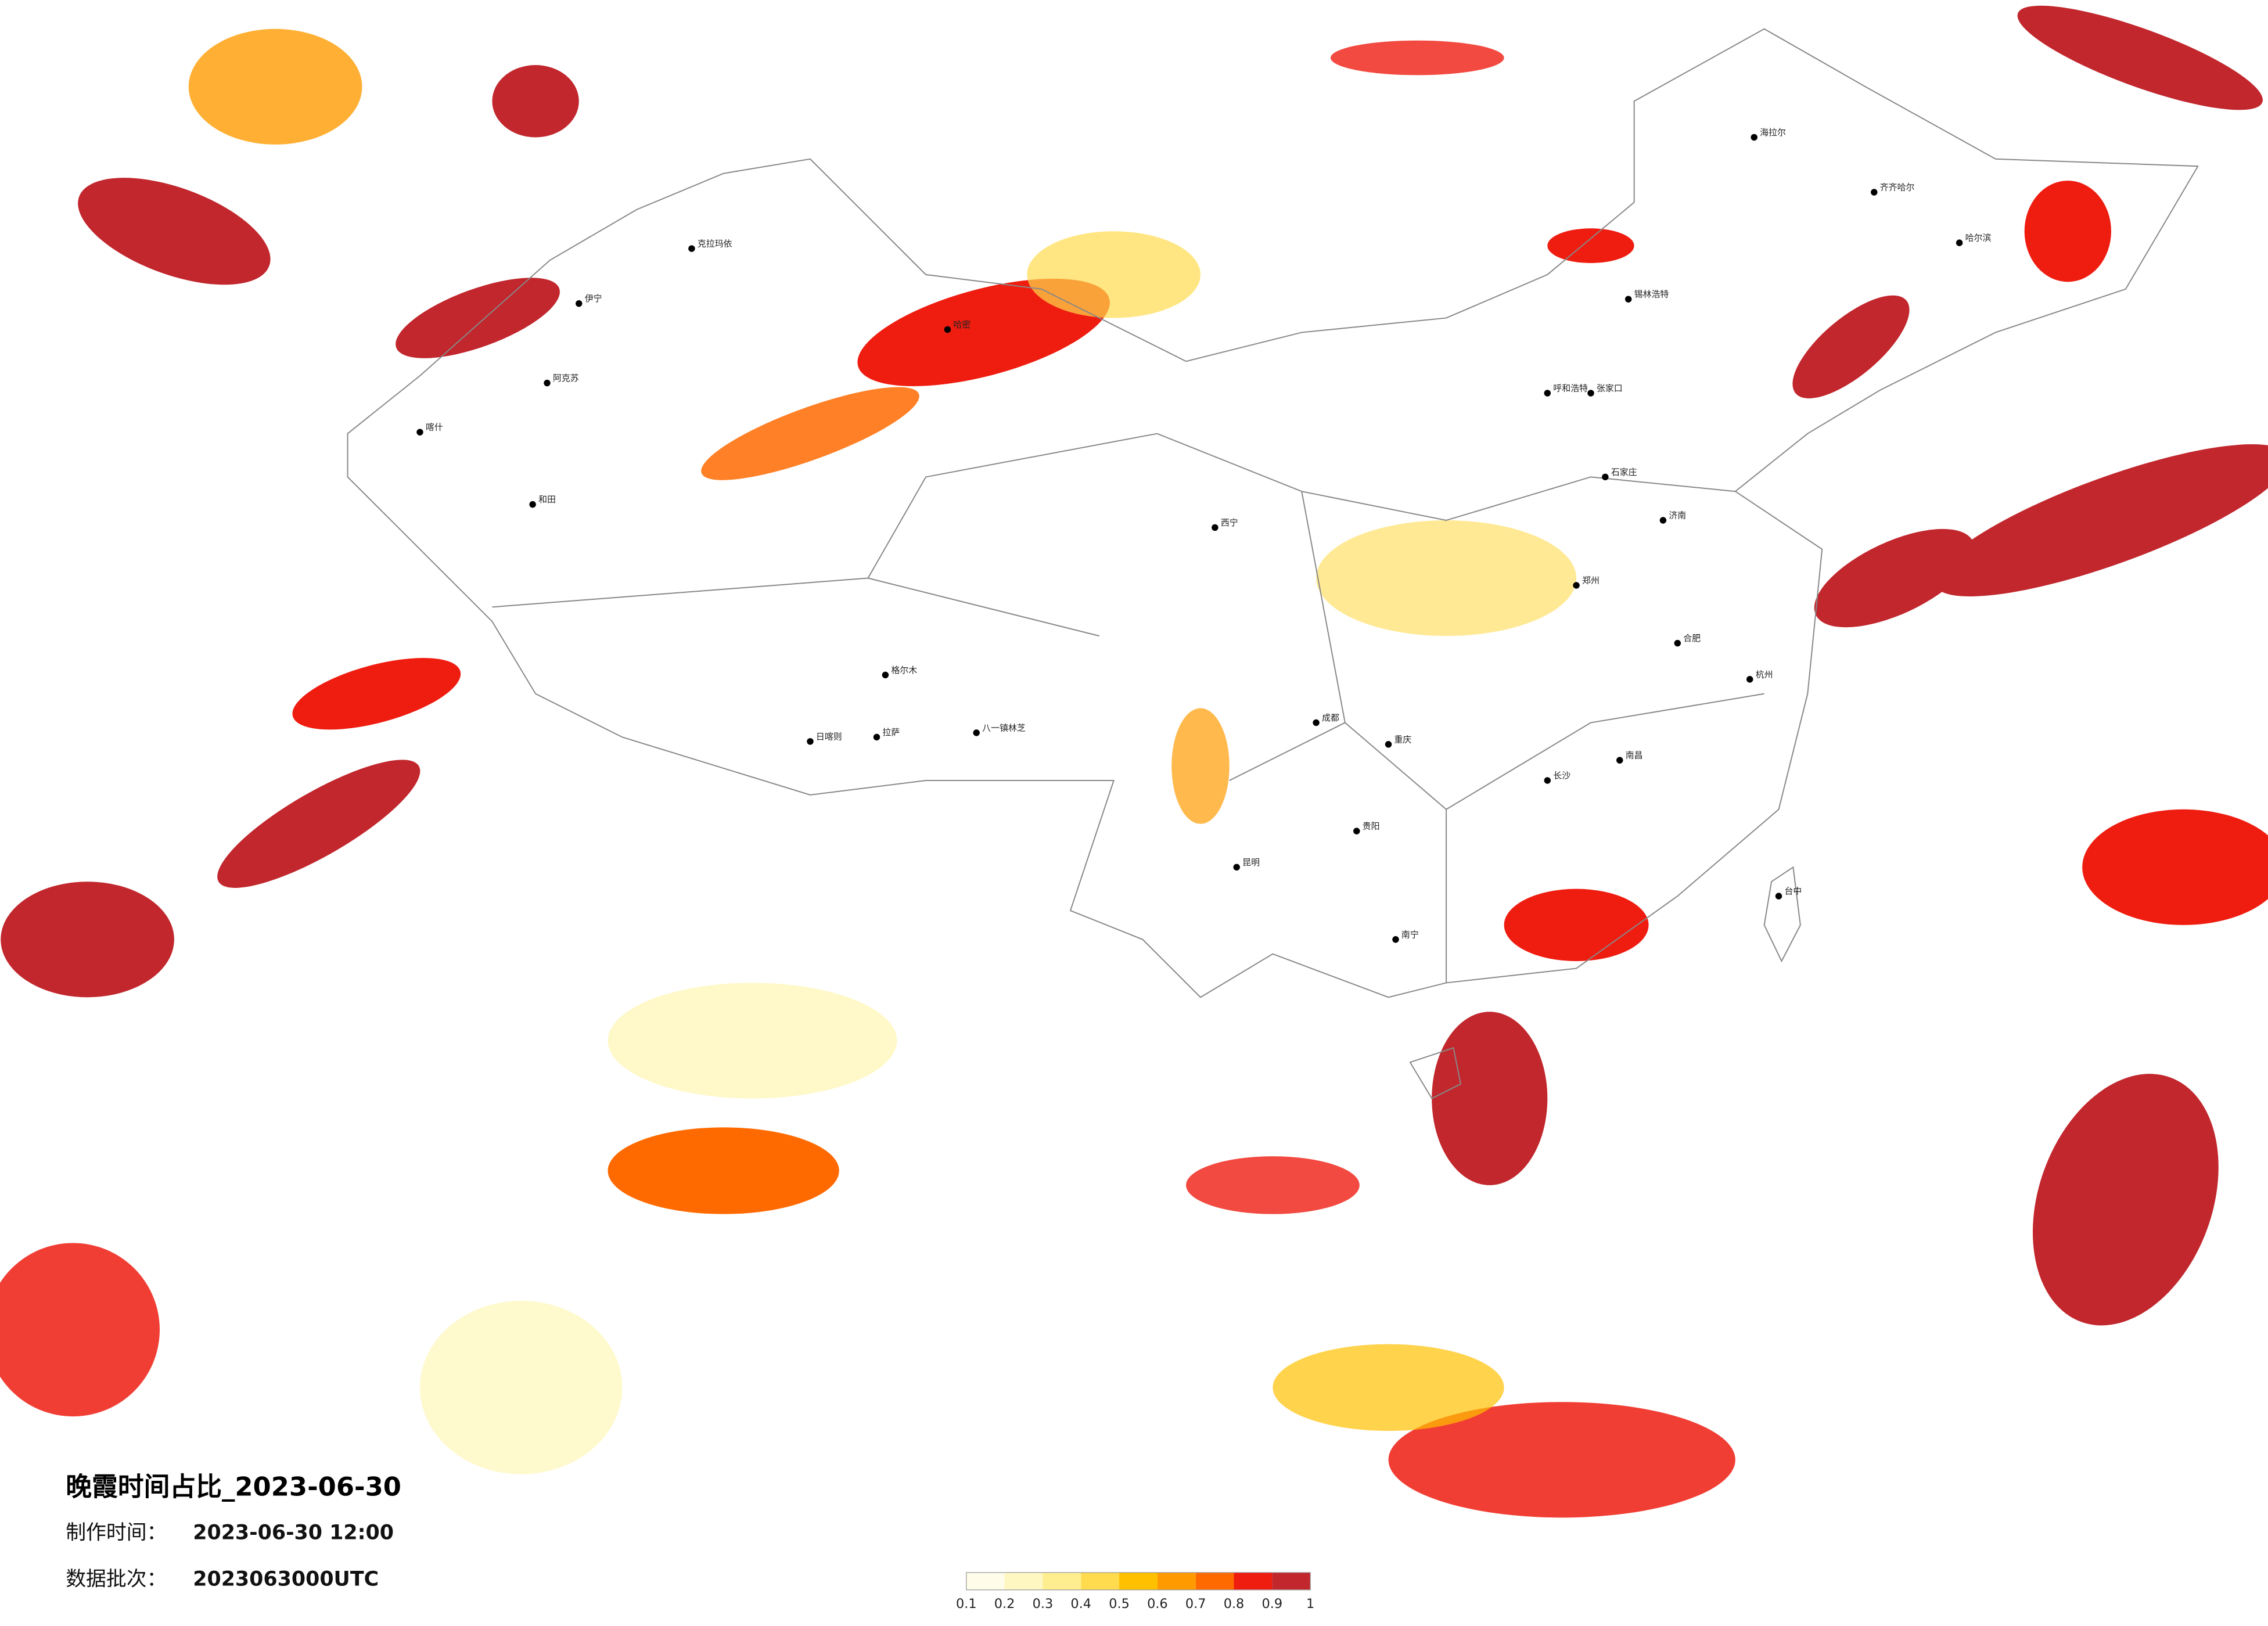 The height and width of the screenshot is (1626, 2268). I want to click on city: 合肥, so click(1687, 640).